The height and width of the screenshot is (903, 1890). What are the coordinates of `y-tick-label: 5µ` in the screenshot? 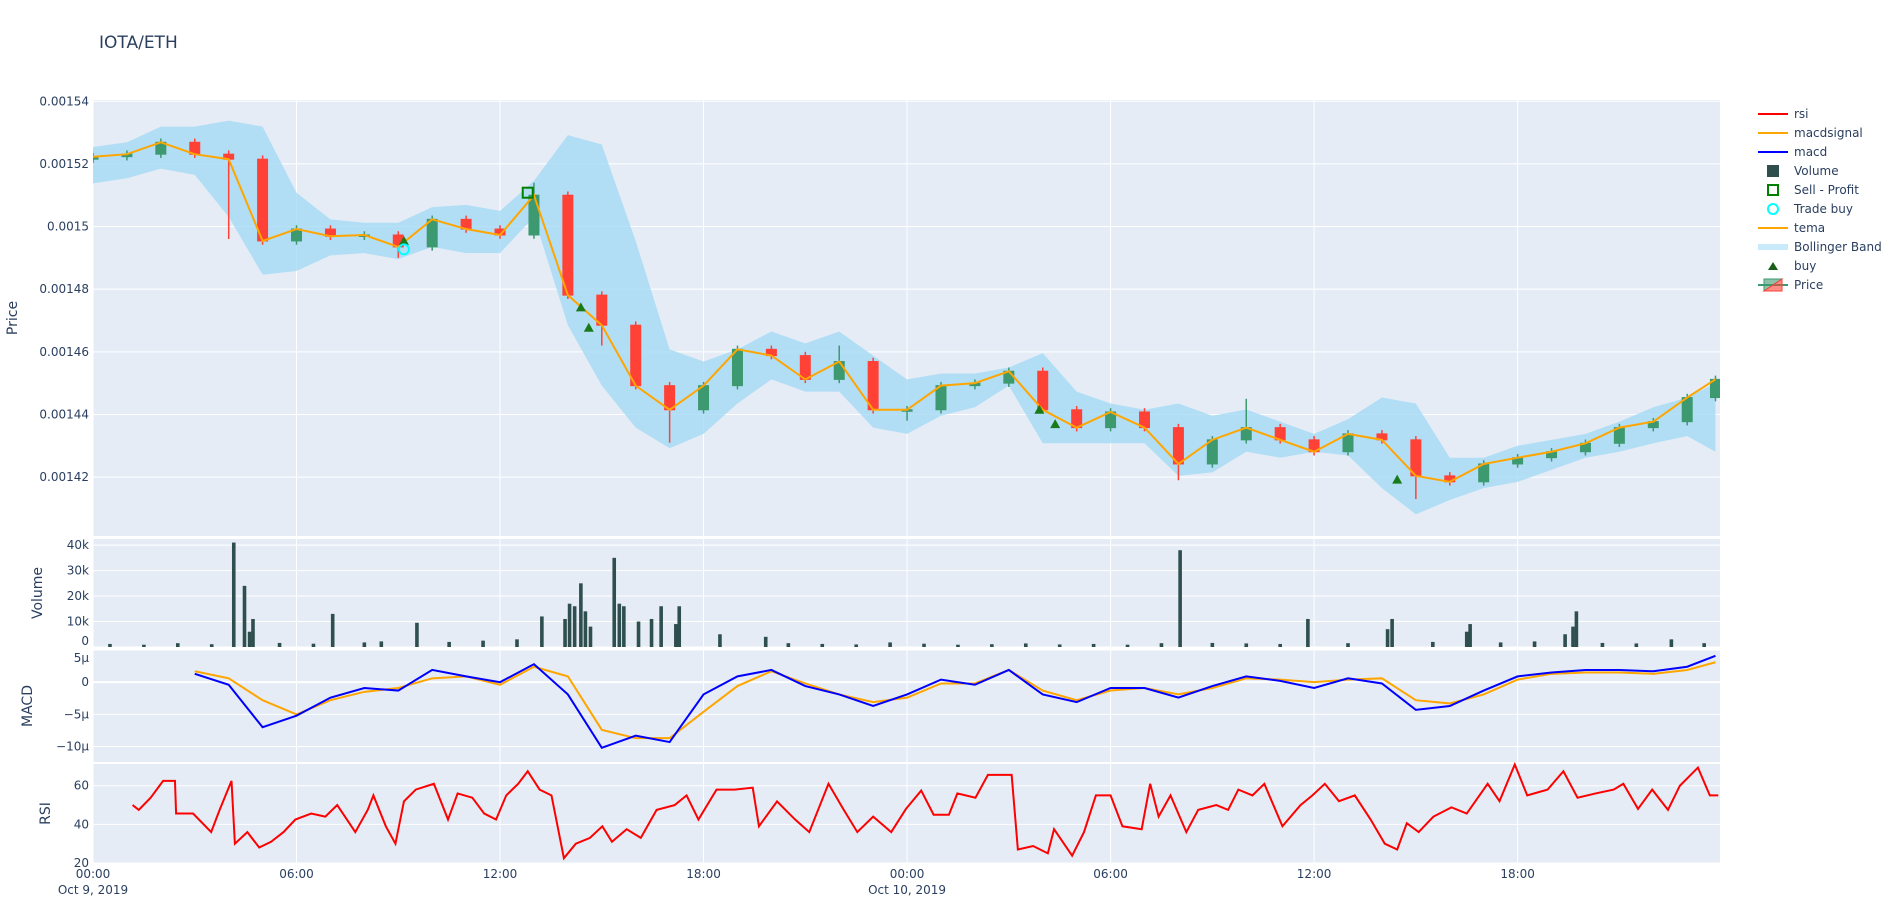 It's located at (82, 658).